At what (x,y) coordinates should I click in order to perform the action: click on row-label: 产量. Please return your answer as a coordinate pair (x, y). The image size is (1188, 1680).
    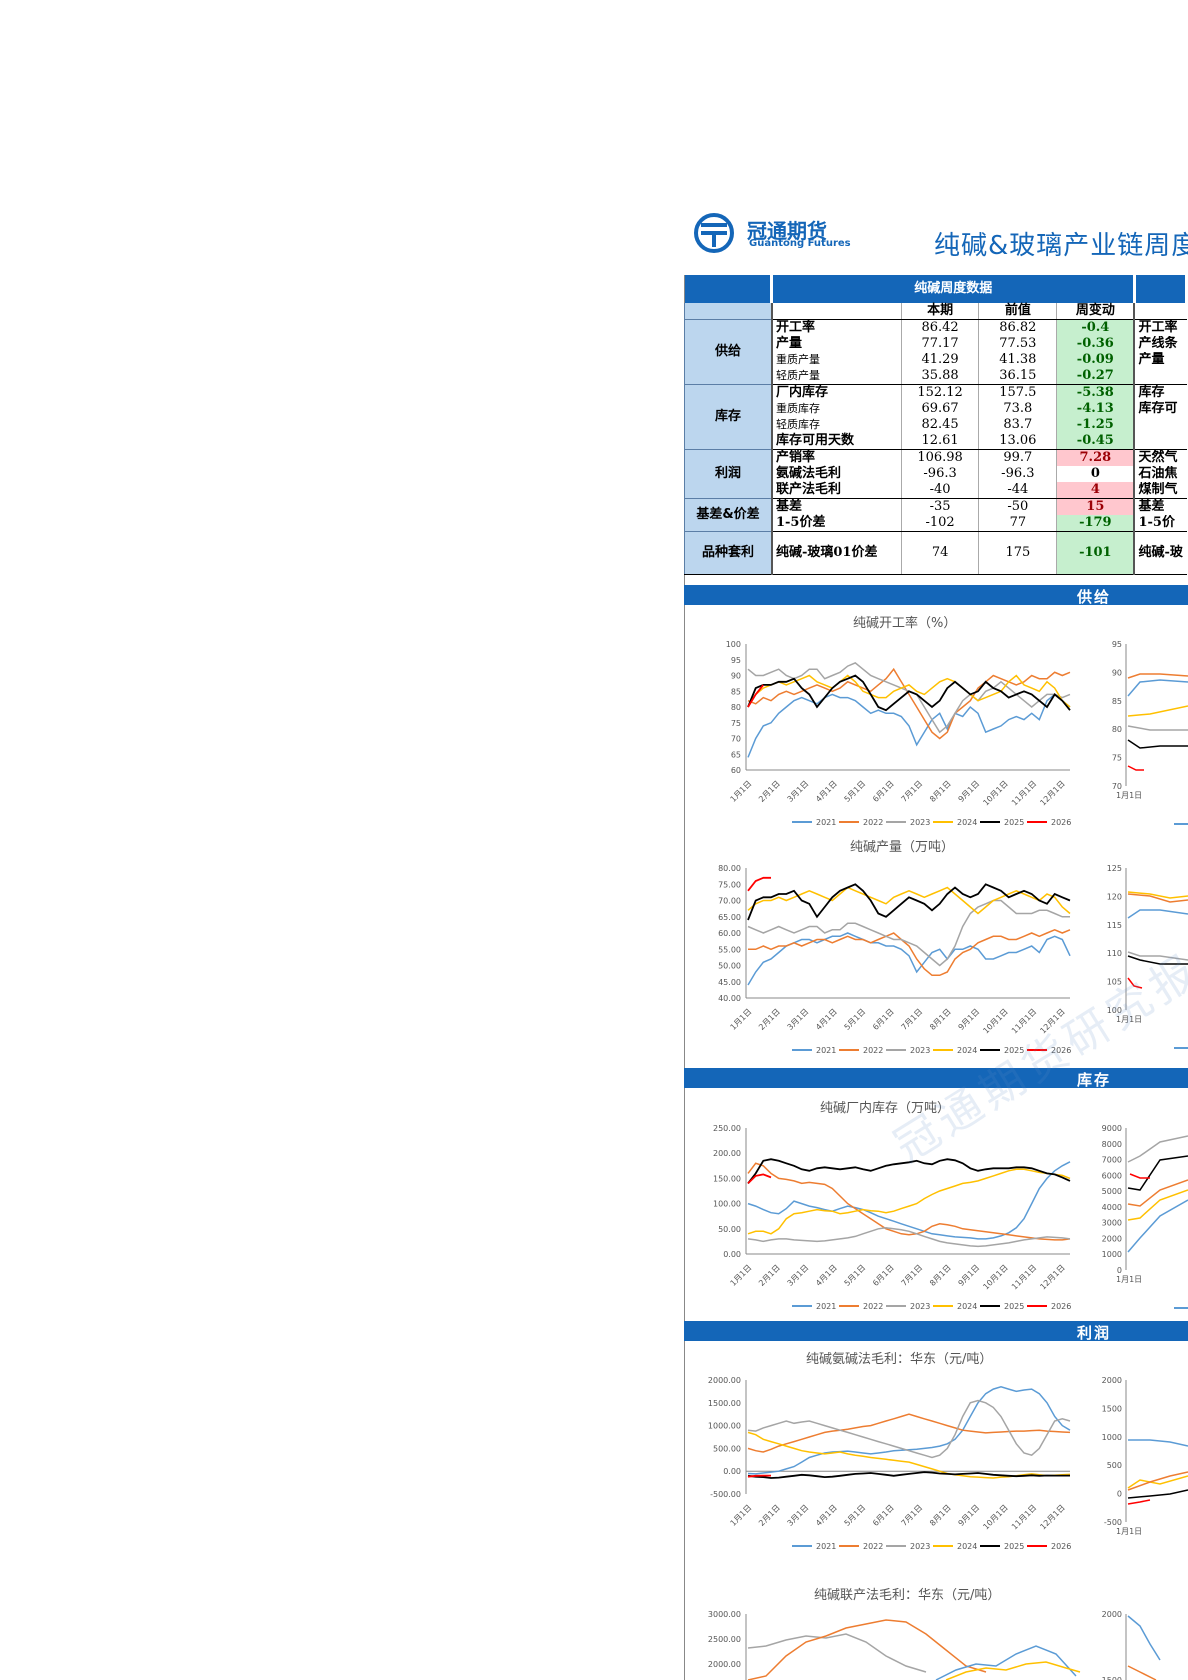
    Looking at the image, I should click on (836, 344).